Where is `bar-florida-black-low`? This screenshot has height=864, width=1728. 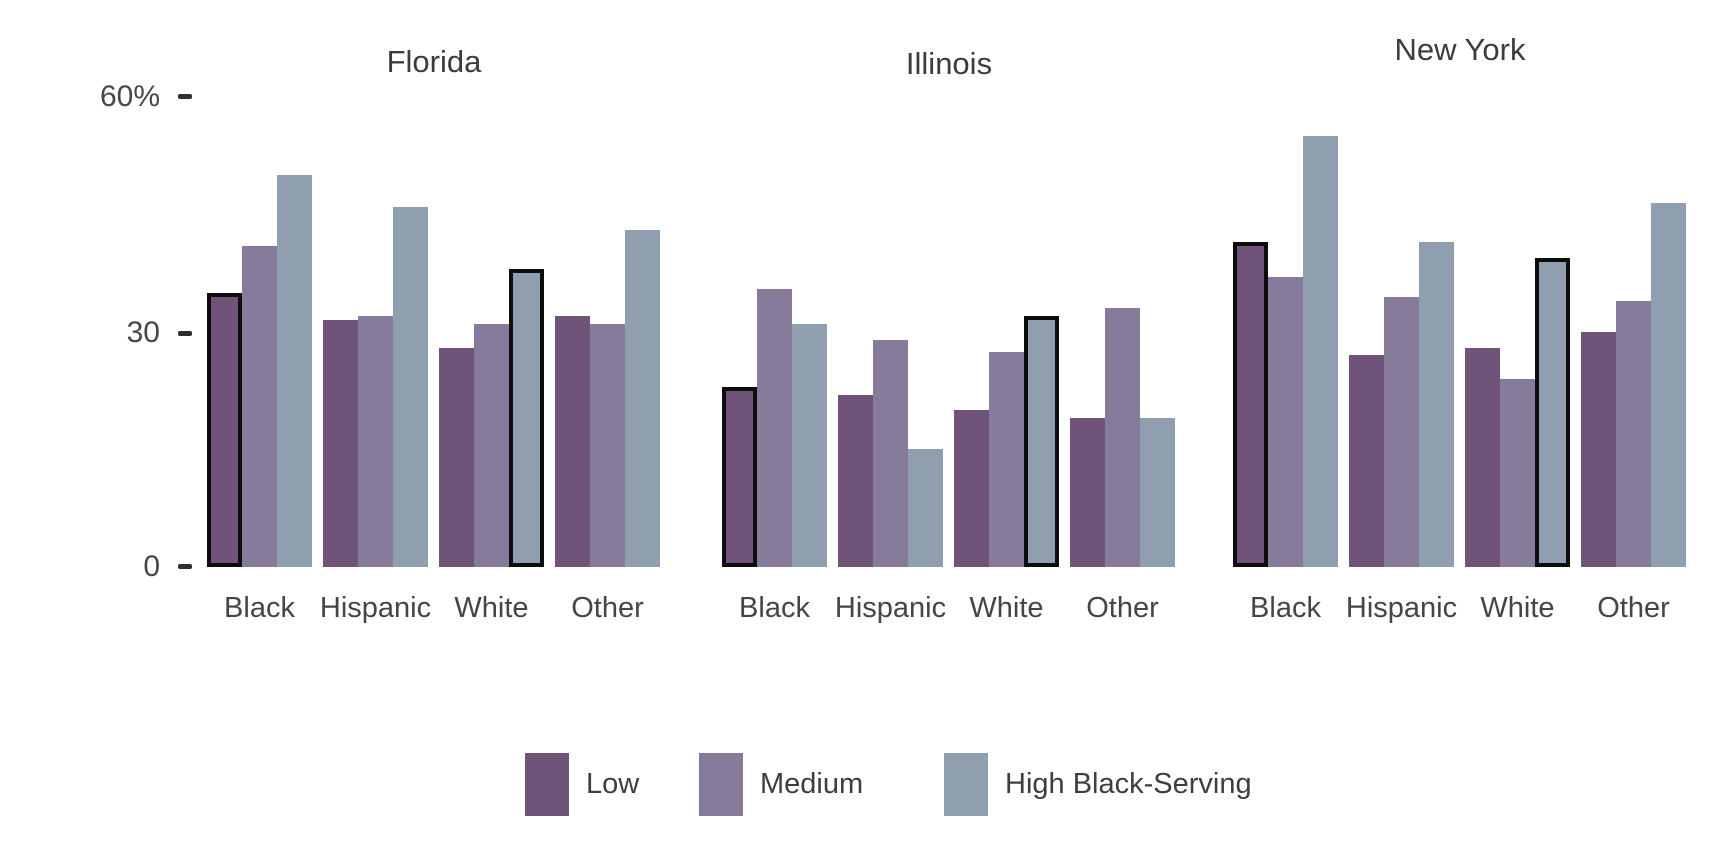 bar-florida-black-low is located at coordinates (224, 430).